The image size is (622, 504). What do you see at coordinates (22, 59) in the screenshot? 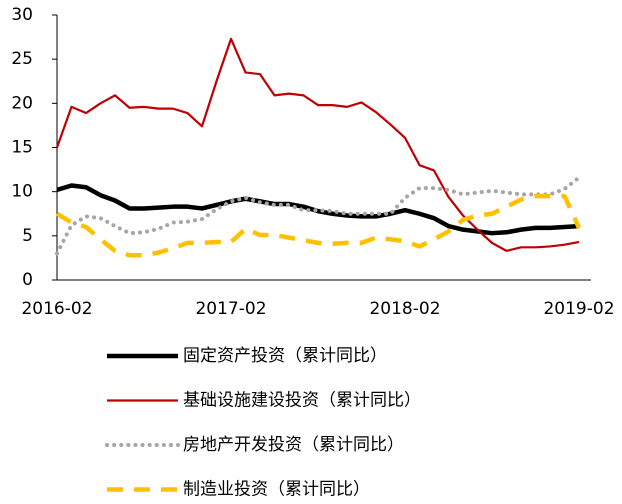
I see `y-tick-label: 25` at bounding box center [22, 59].